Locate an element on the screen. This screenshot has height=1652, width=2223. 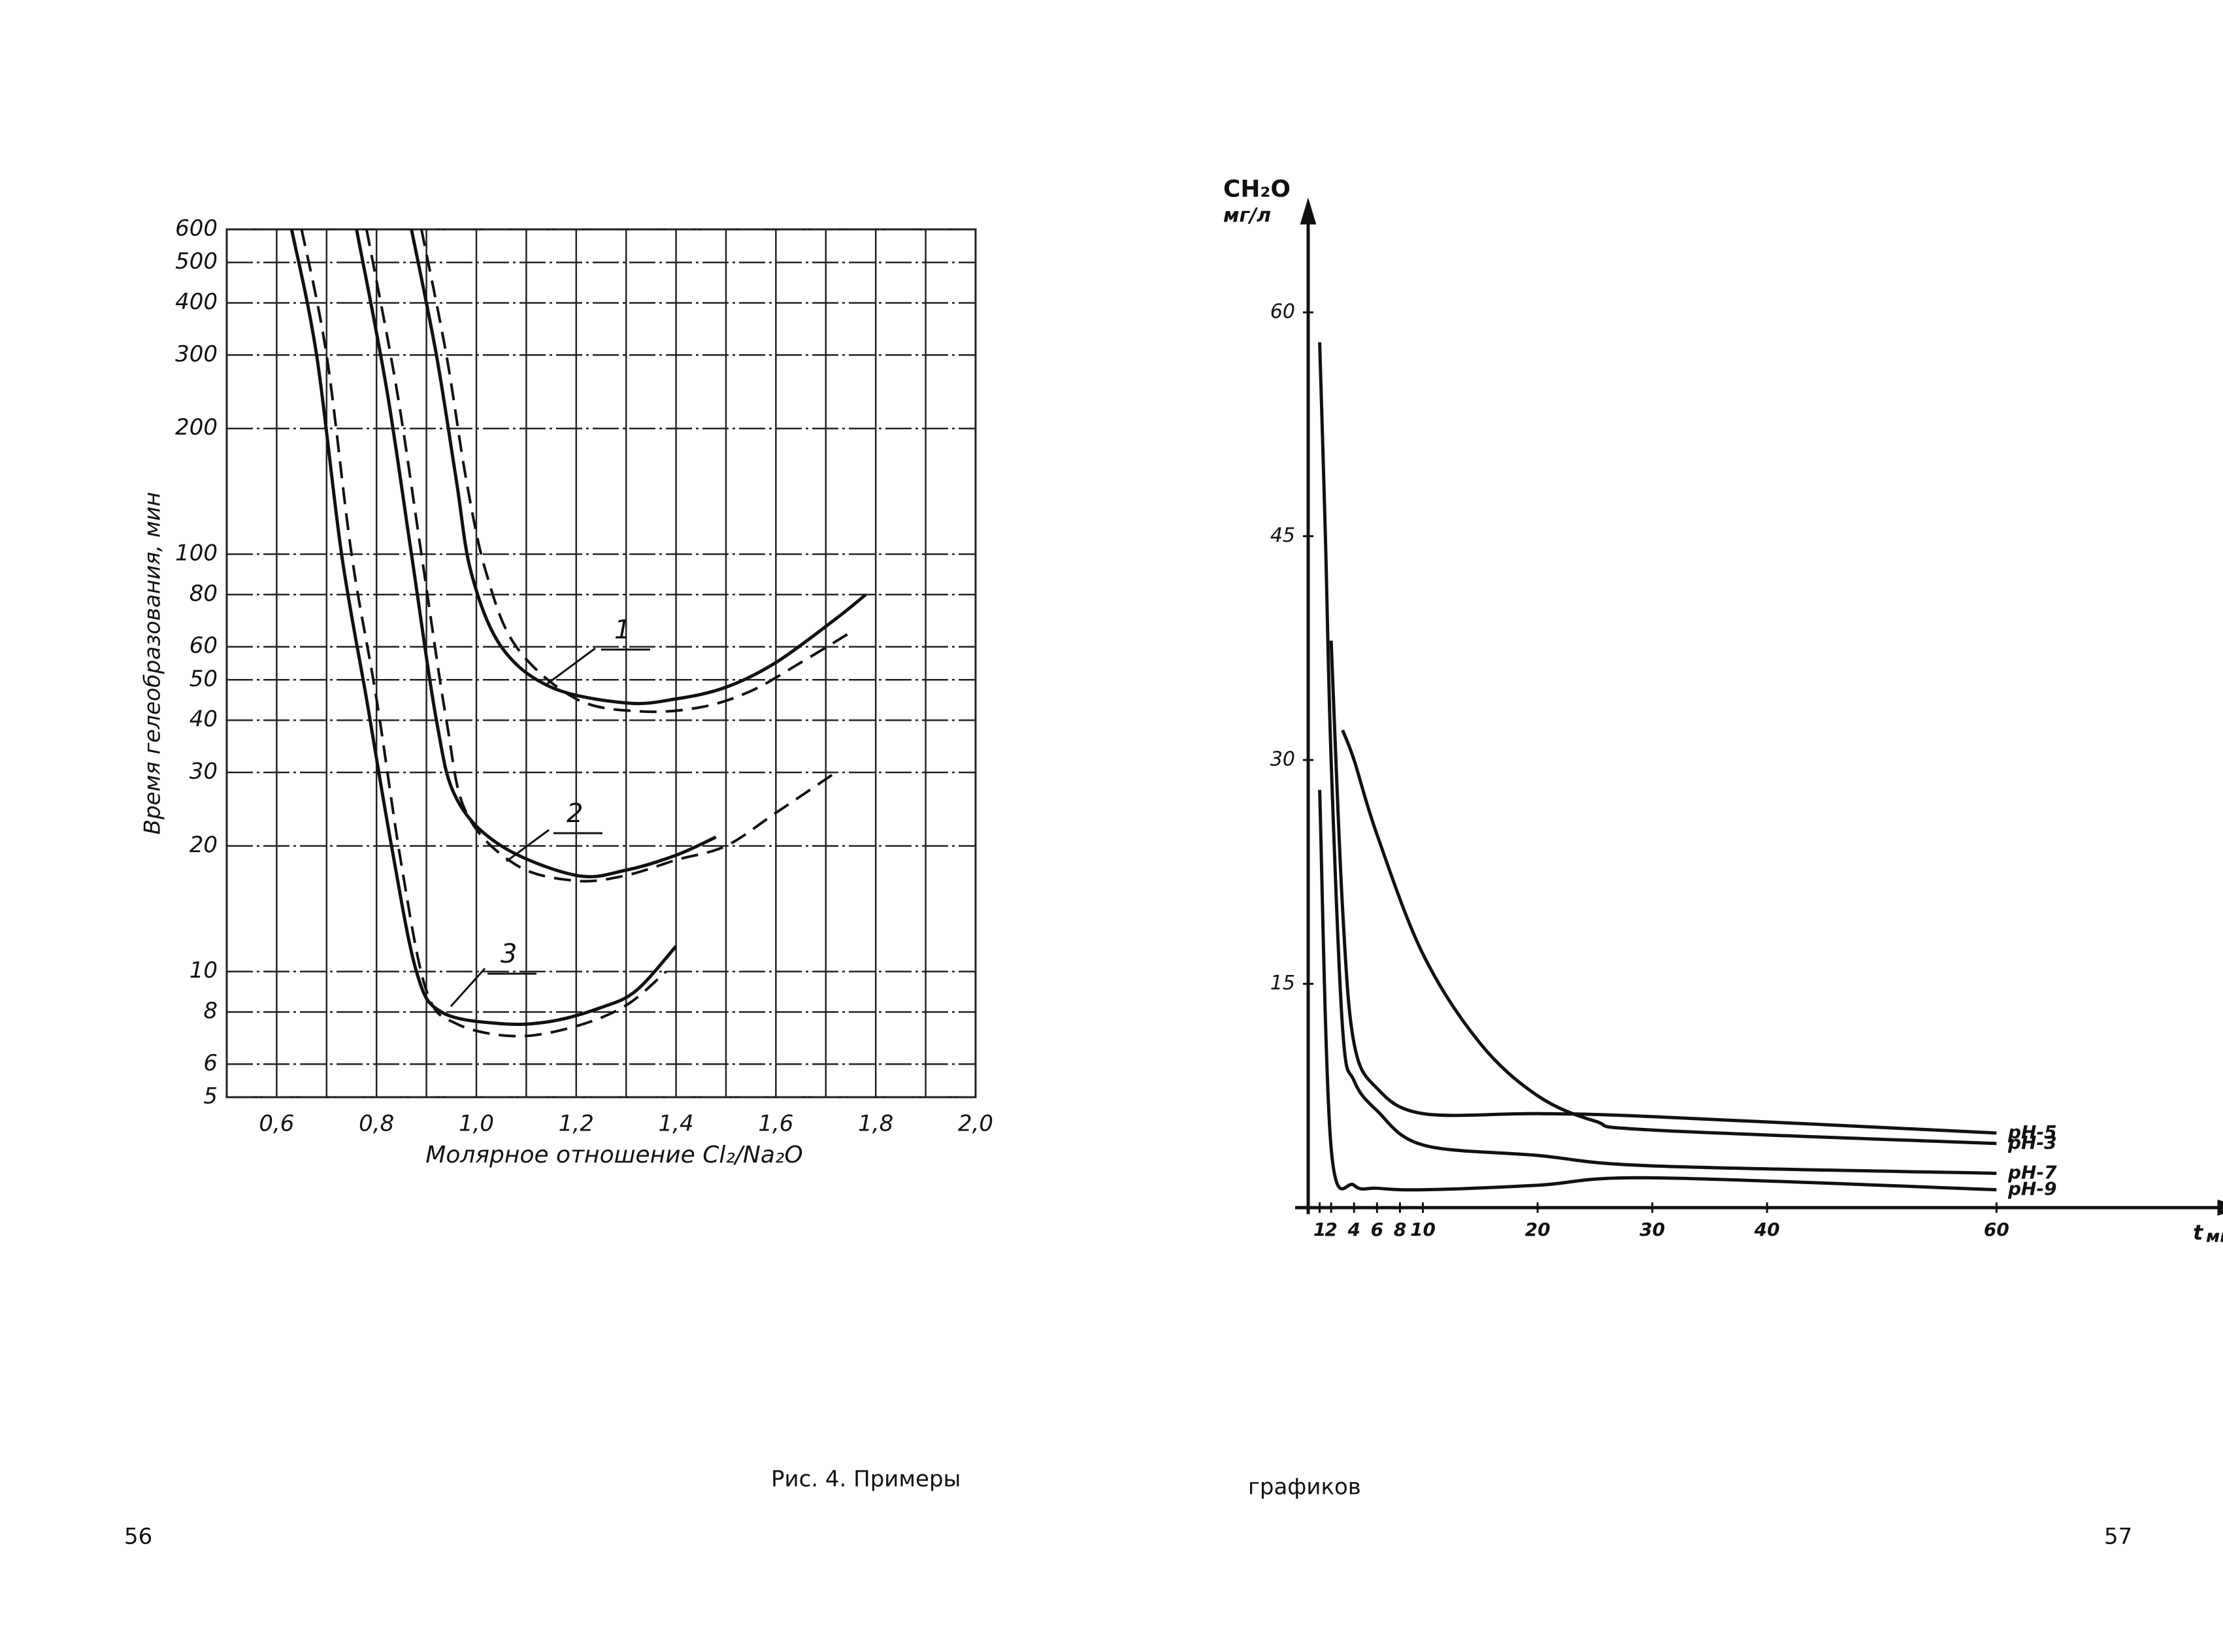
caption: графиков is located at coordinates (1304, 1487).